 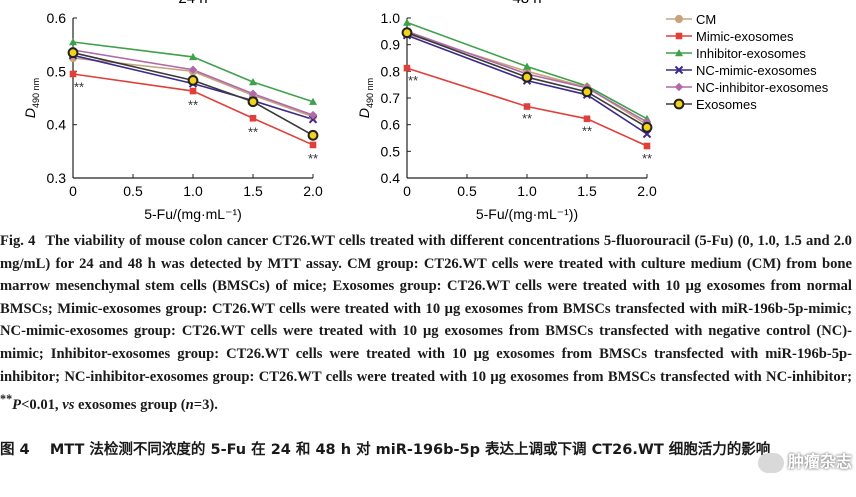 I want to click on caption-vs: vs, so click(x=68, y=405).